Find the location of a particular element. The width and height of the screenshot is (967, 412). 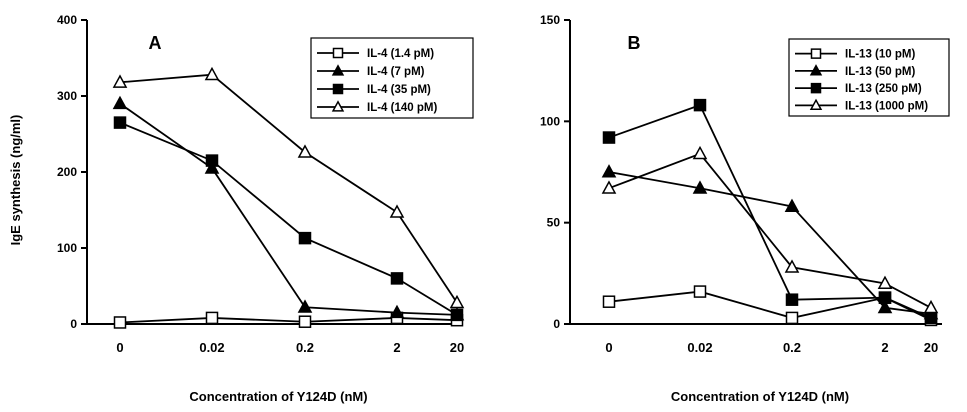

panel-label: B is located at coordinates (634, 43).